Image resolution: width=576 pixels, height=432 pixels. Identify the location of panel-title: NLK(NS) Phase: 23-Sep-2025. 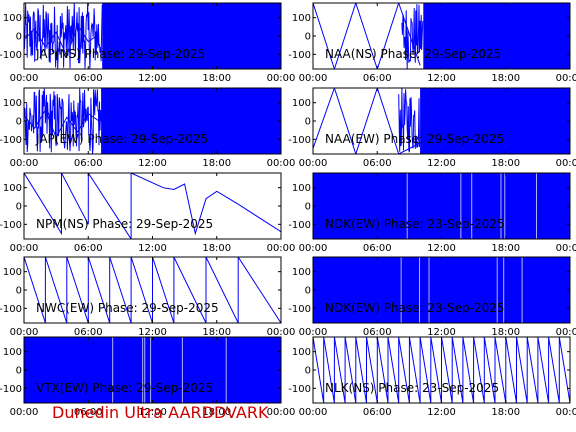
(412, 388).